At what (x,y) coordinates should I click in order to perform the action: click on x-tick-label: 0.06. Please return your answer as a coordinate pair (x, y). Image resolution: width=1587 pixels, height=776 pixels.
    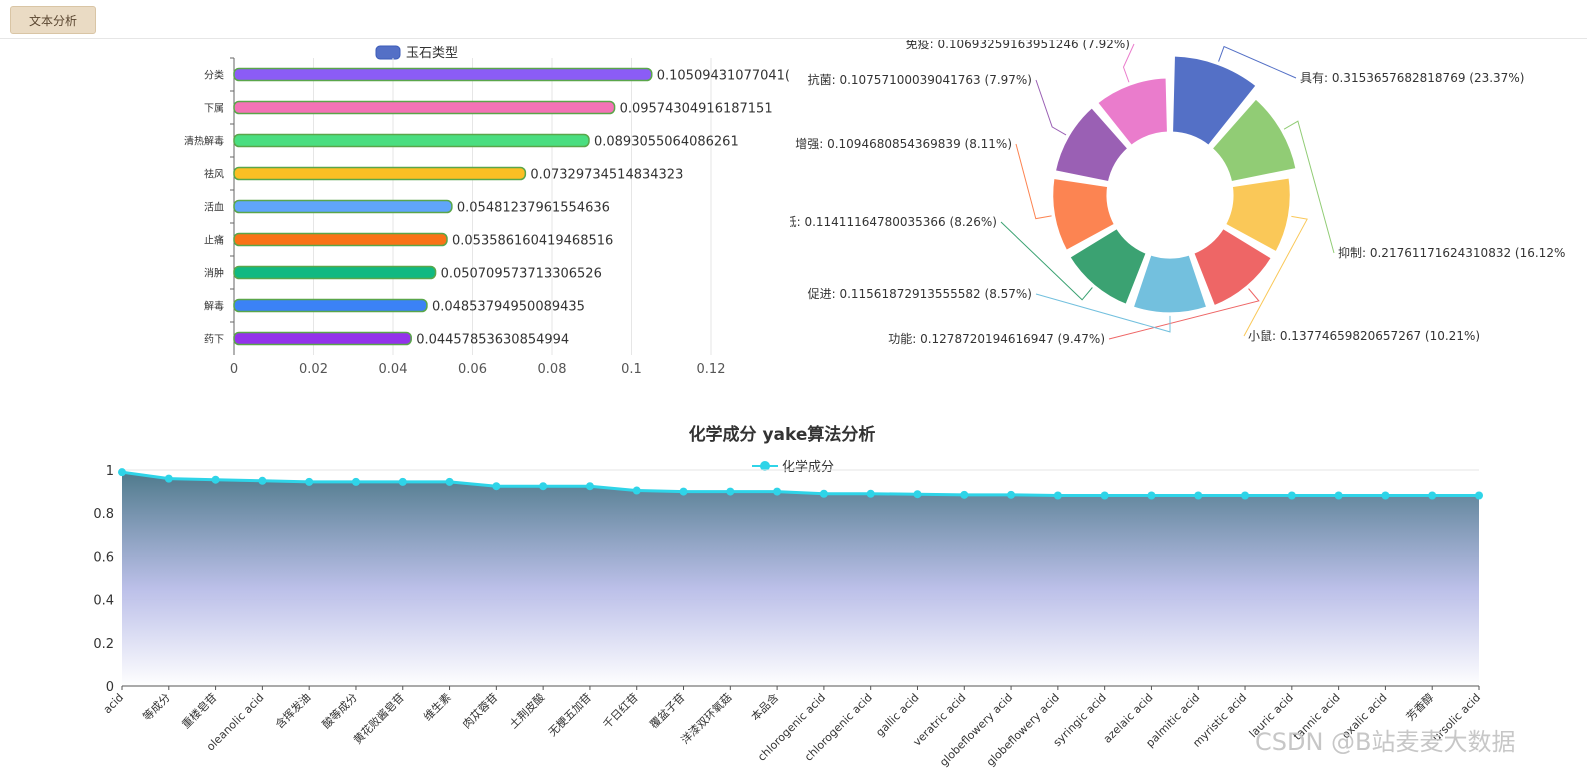
    Looking at the image, I should click on (472, 369).